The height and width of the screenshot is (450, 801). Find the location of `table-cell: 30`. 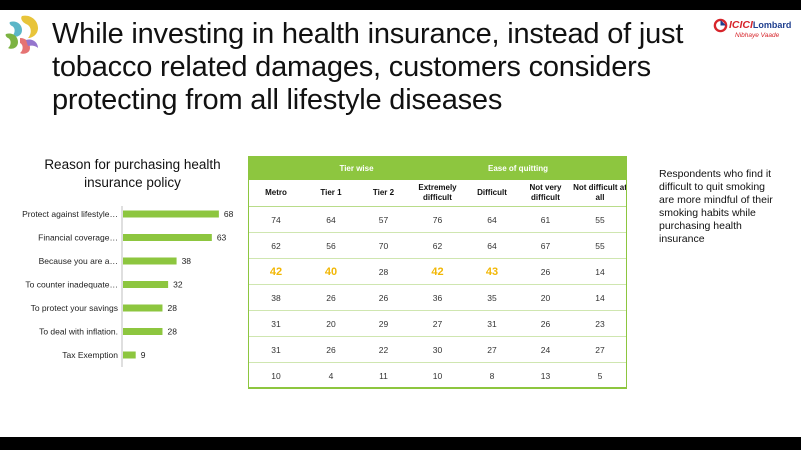

table-cell: 30 is located at coordinates (437, 349).